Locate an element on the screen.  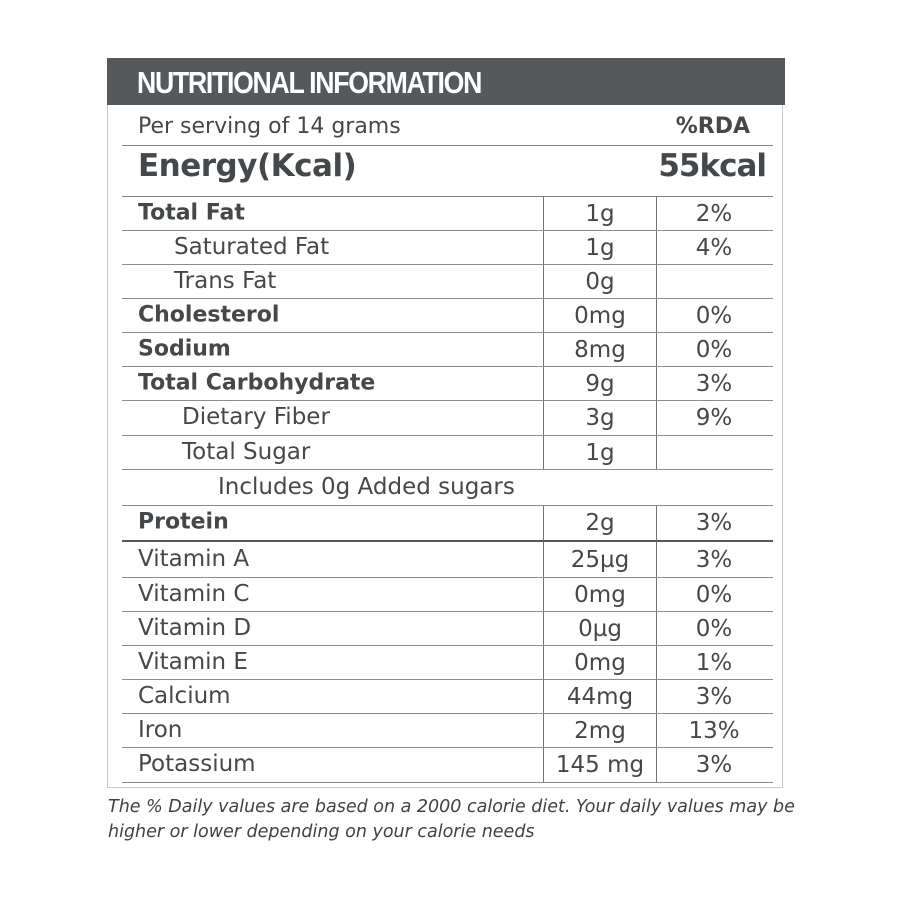
nutrient-row: Calcium 44mg 3% is located at coordinates (447, 697).